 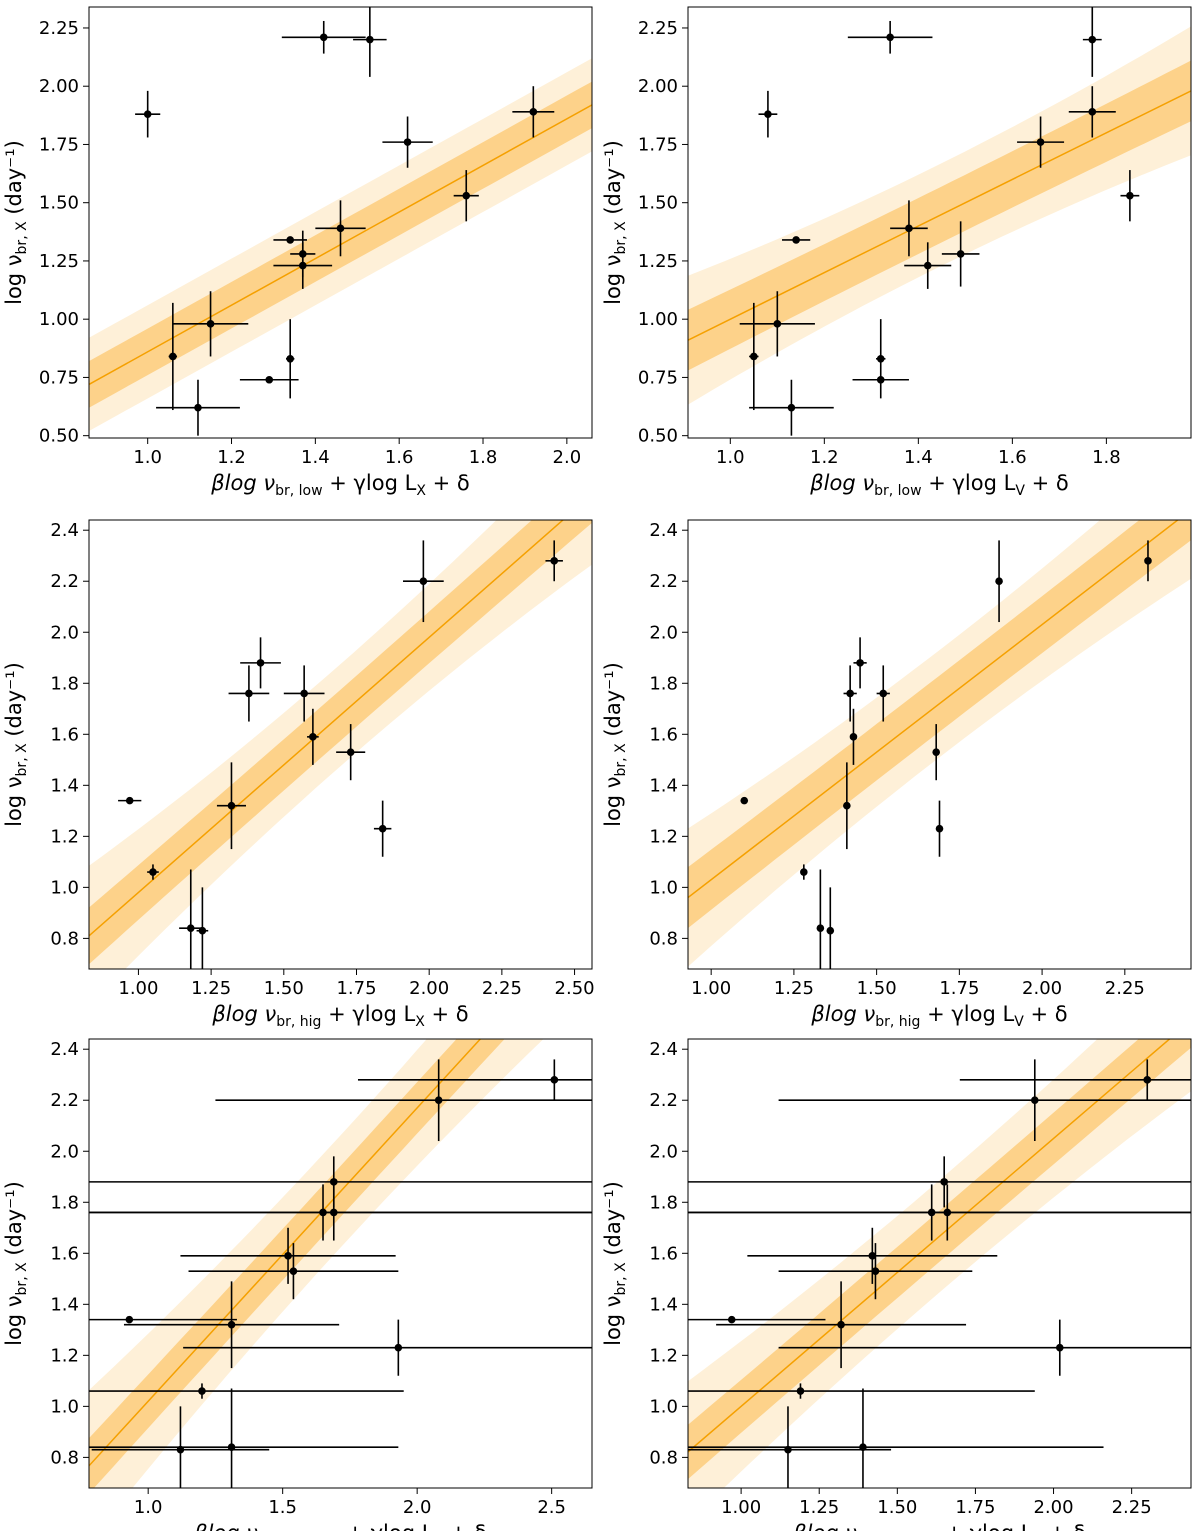 What do you see at coordinates (1106, 457) in the screenshot?
I see `x-tick-label: 1.8` at bounding box center [1106, 457].